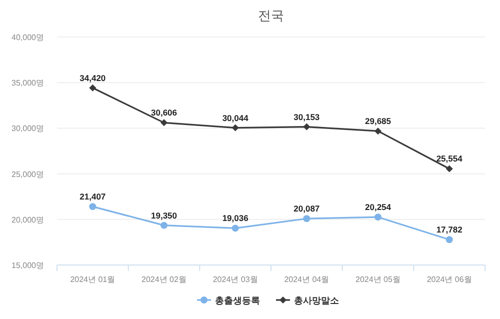 The image size is (500, 319). Describe the element at coordinates (235, 279) in the screenshot. I see `x-tick-label: 2024년 03월` at that location.